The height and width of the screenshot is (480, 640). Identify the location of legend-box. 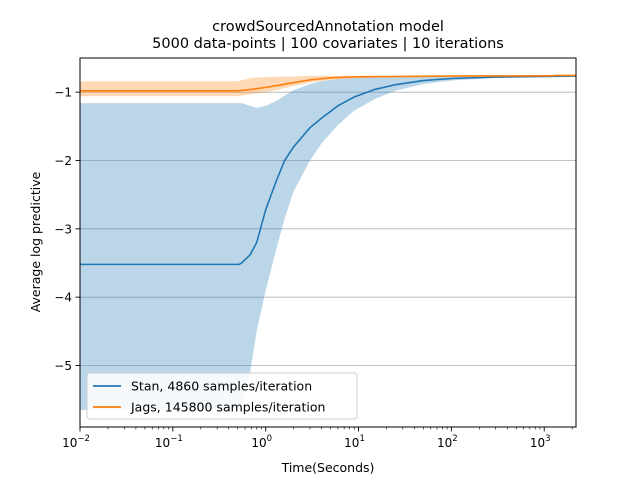
(222, 396).